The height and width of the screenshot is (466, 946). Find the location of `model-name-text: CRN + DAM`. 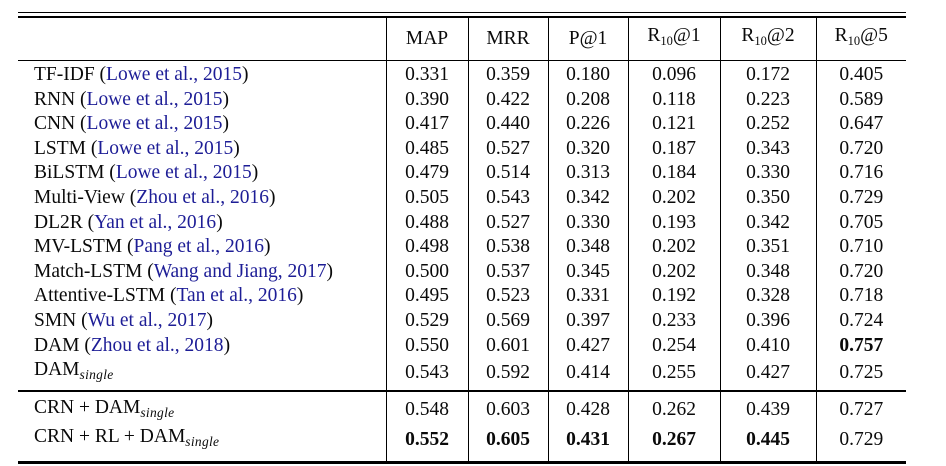

model-name-text: CRN + DAM is located at coordinates (87, 407).